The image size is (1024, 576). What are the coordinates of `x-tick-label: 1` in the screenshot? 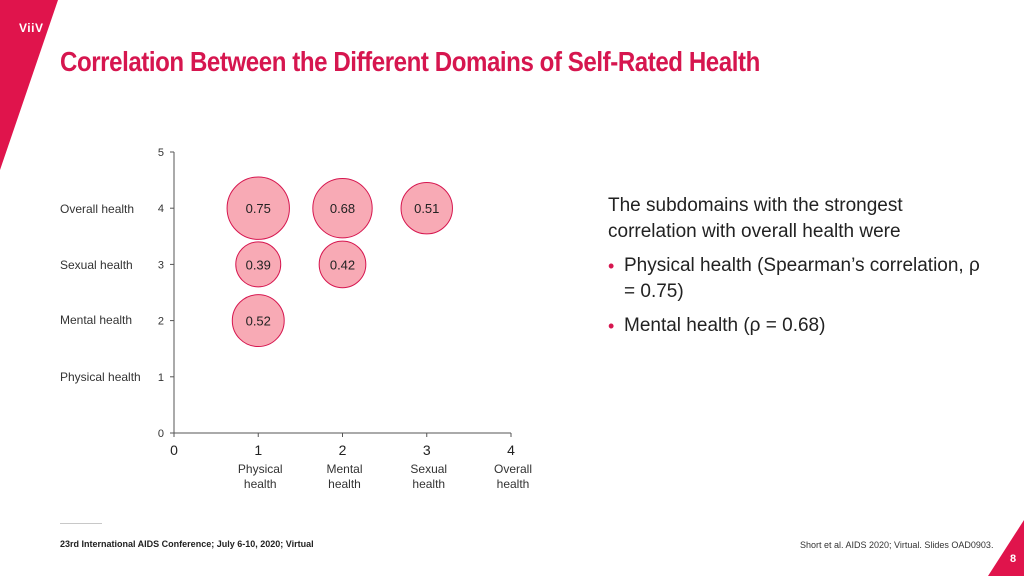 It's located at (258, 450).